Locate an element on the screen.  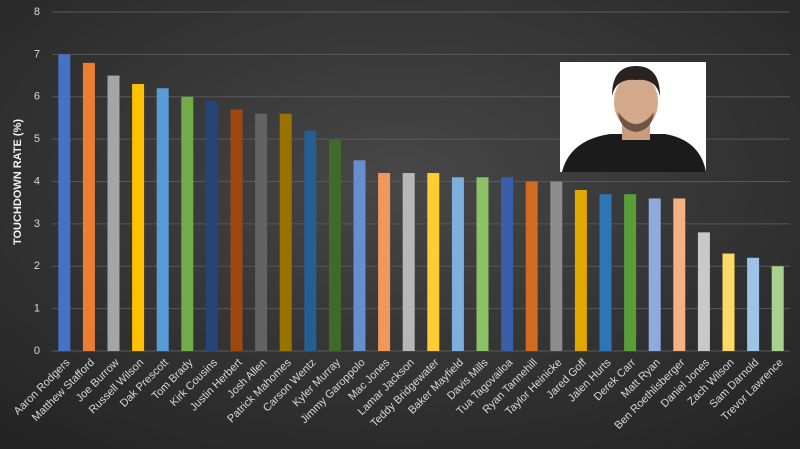
y-tick-label: 0 is located at coordinates (37, 351).